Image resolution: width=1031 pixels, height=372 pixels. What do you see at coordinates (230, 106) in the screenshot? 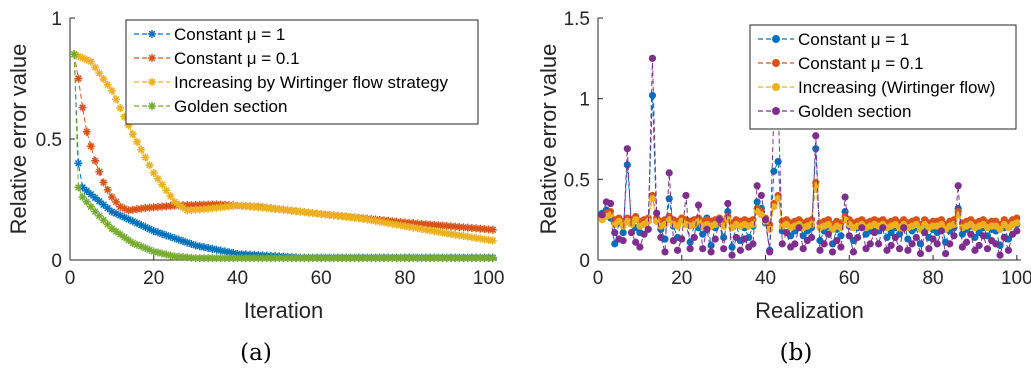
I see `legend-label: Golden section` at bounding box center [230, 106].